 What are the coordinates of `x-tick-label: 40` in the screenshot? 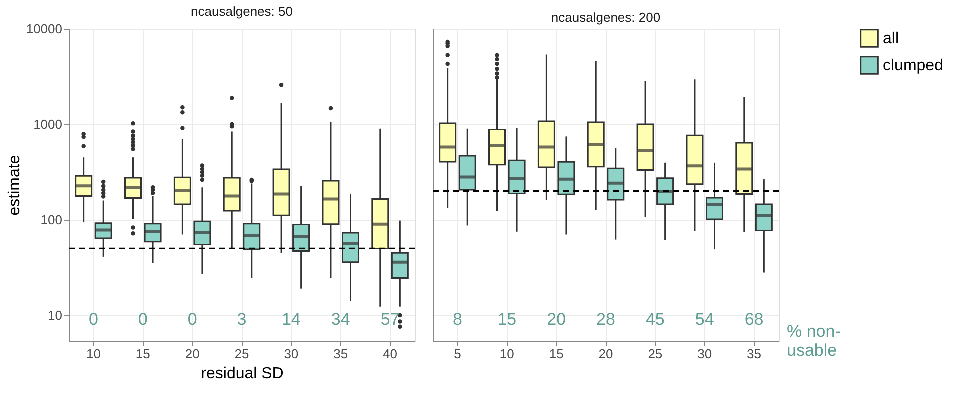 It's located at (390, 354).